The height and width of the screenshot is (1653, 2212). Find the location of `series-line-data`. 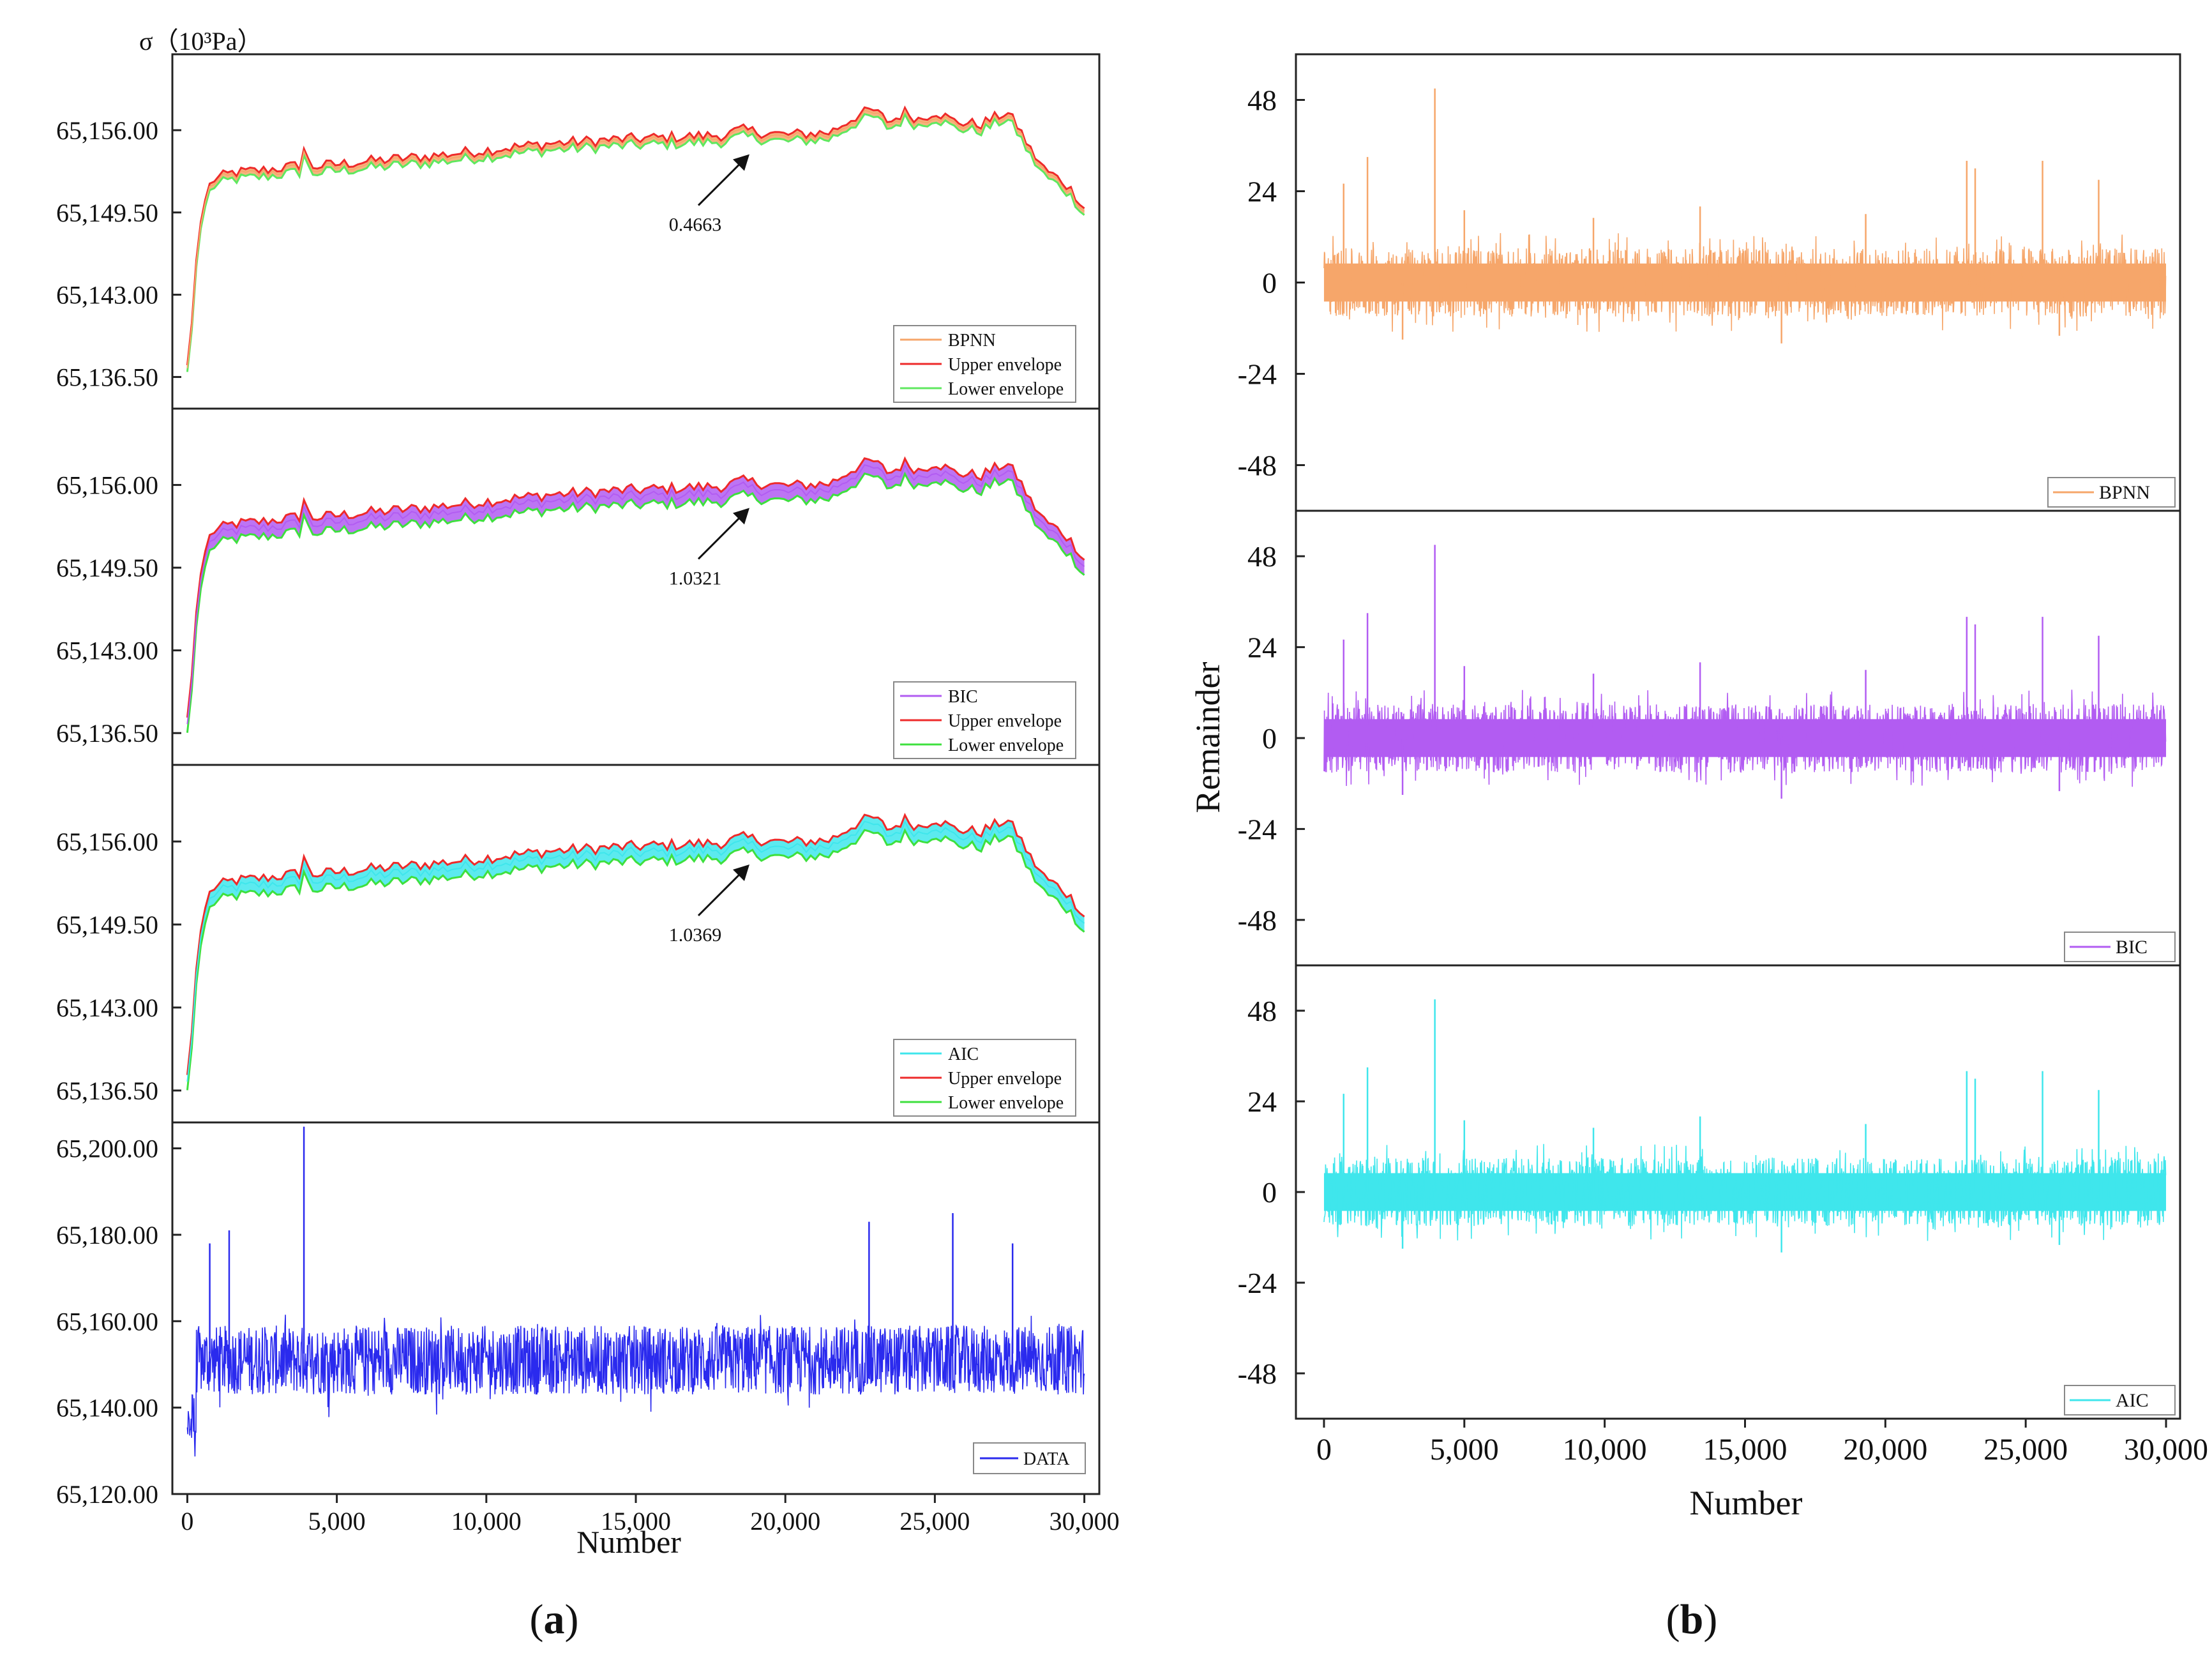

series-line-data is located at coordinates (635, 1291).